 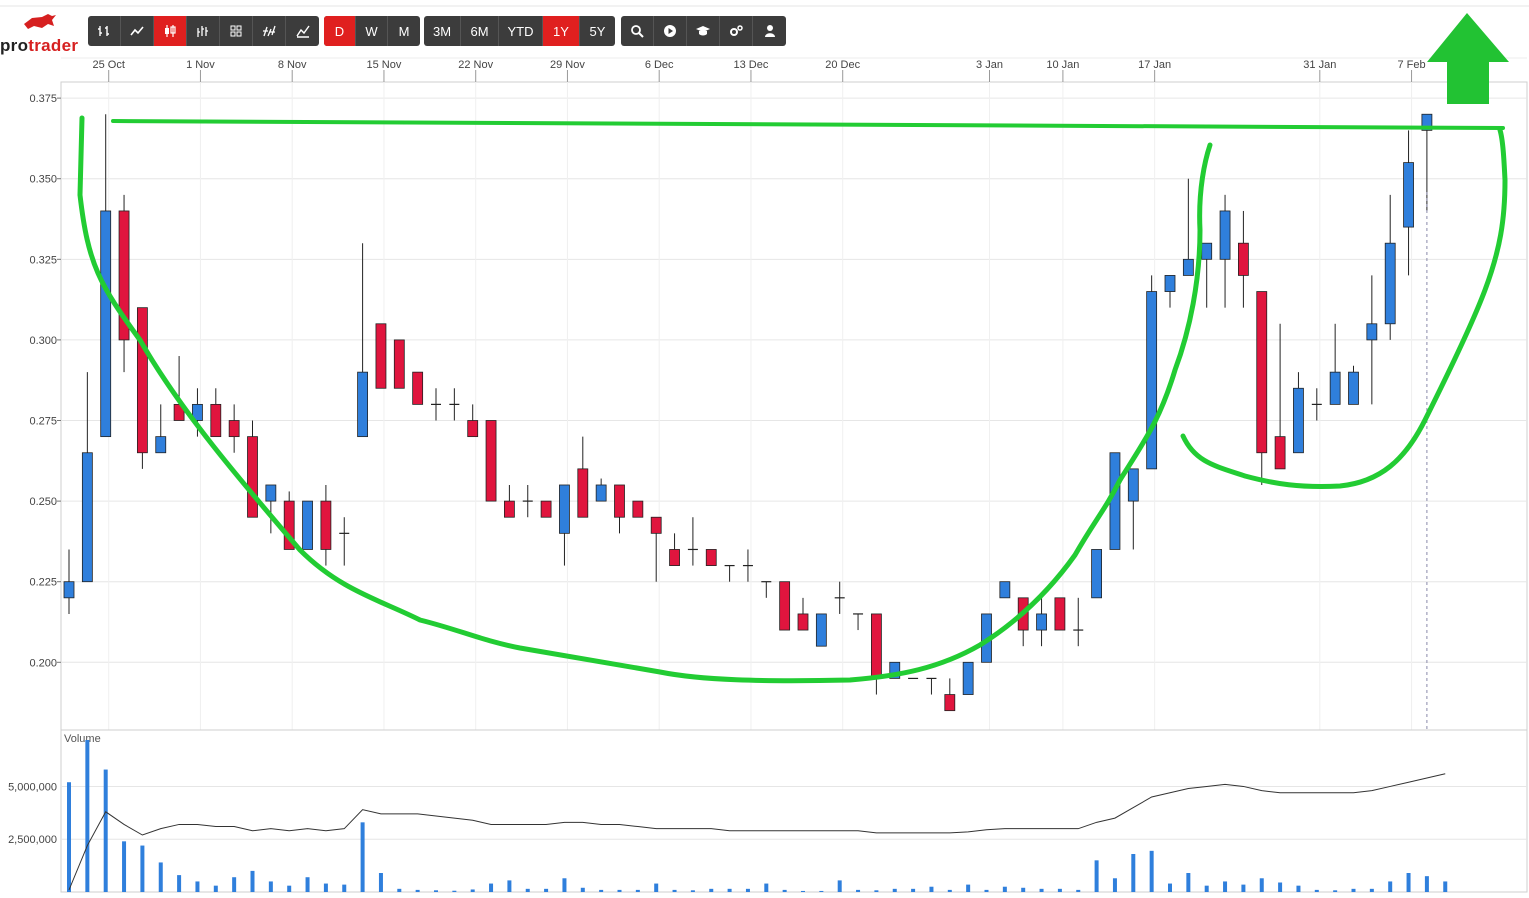 I want to click on play-button, so click(x=670, y=31).